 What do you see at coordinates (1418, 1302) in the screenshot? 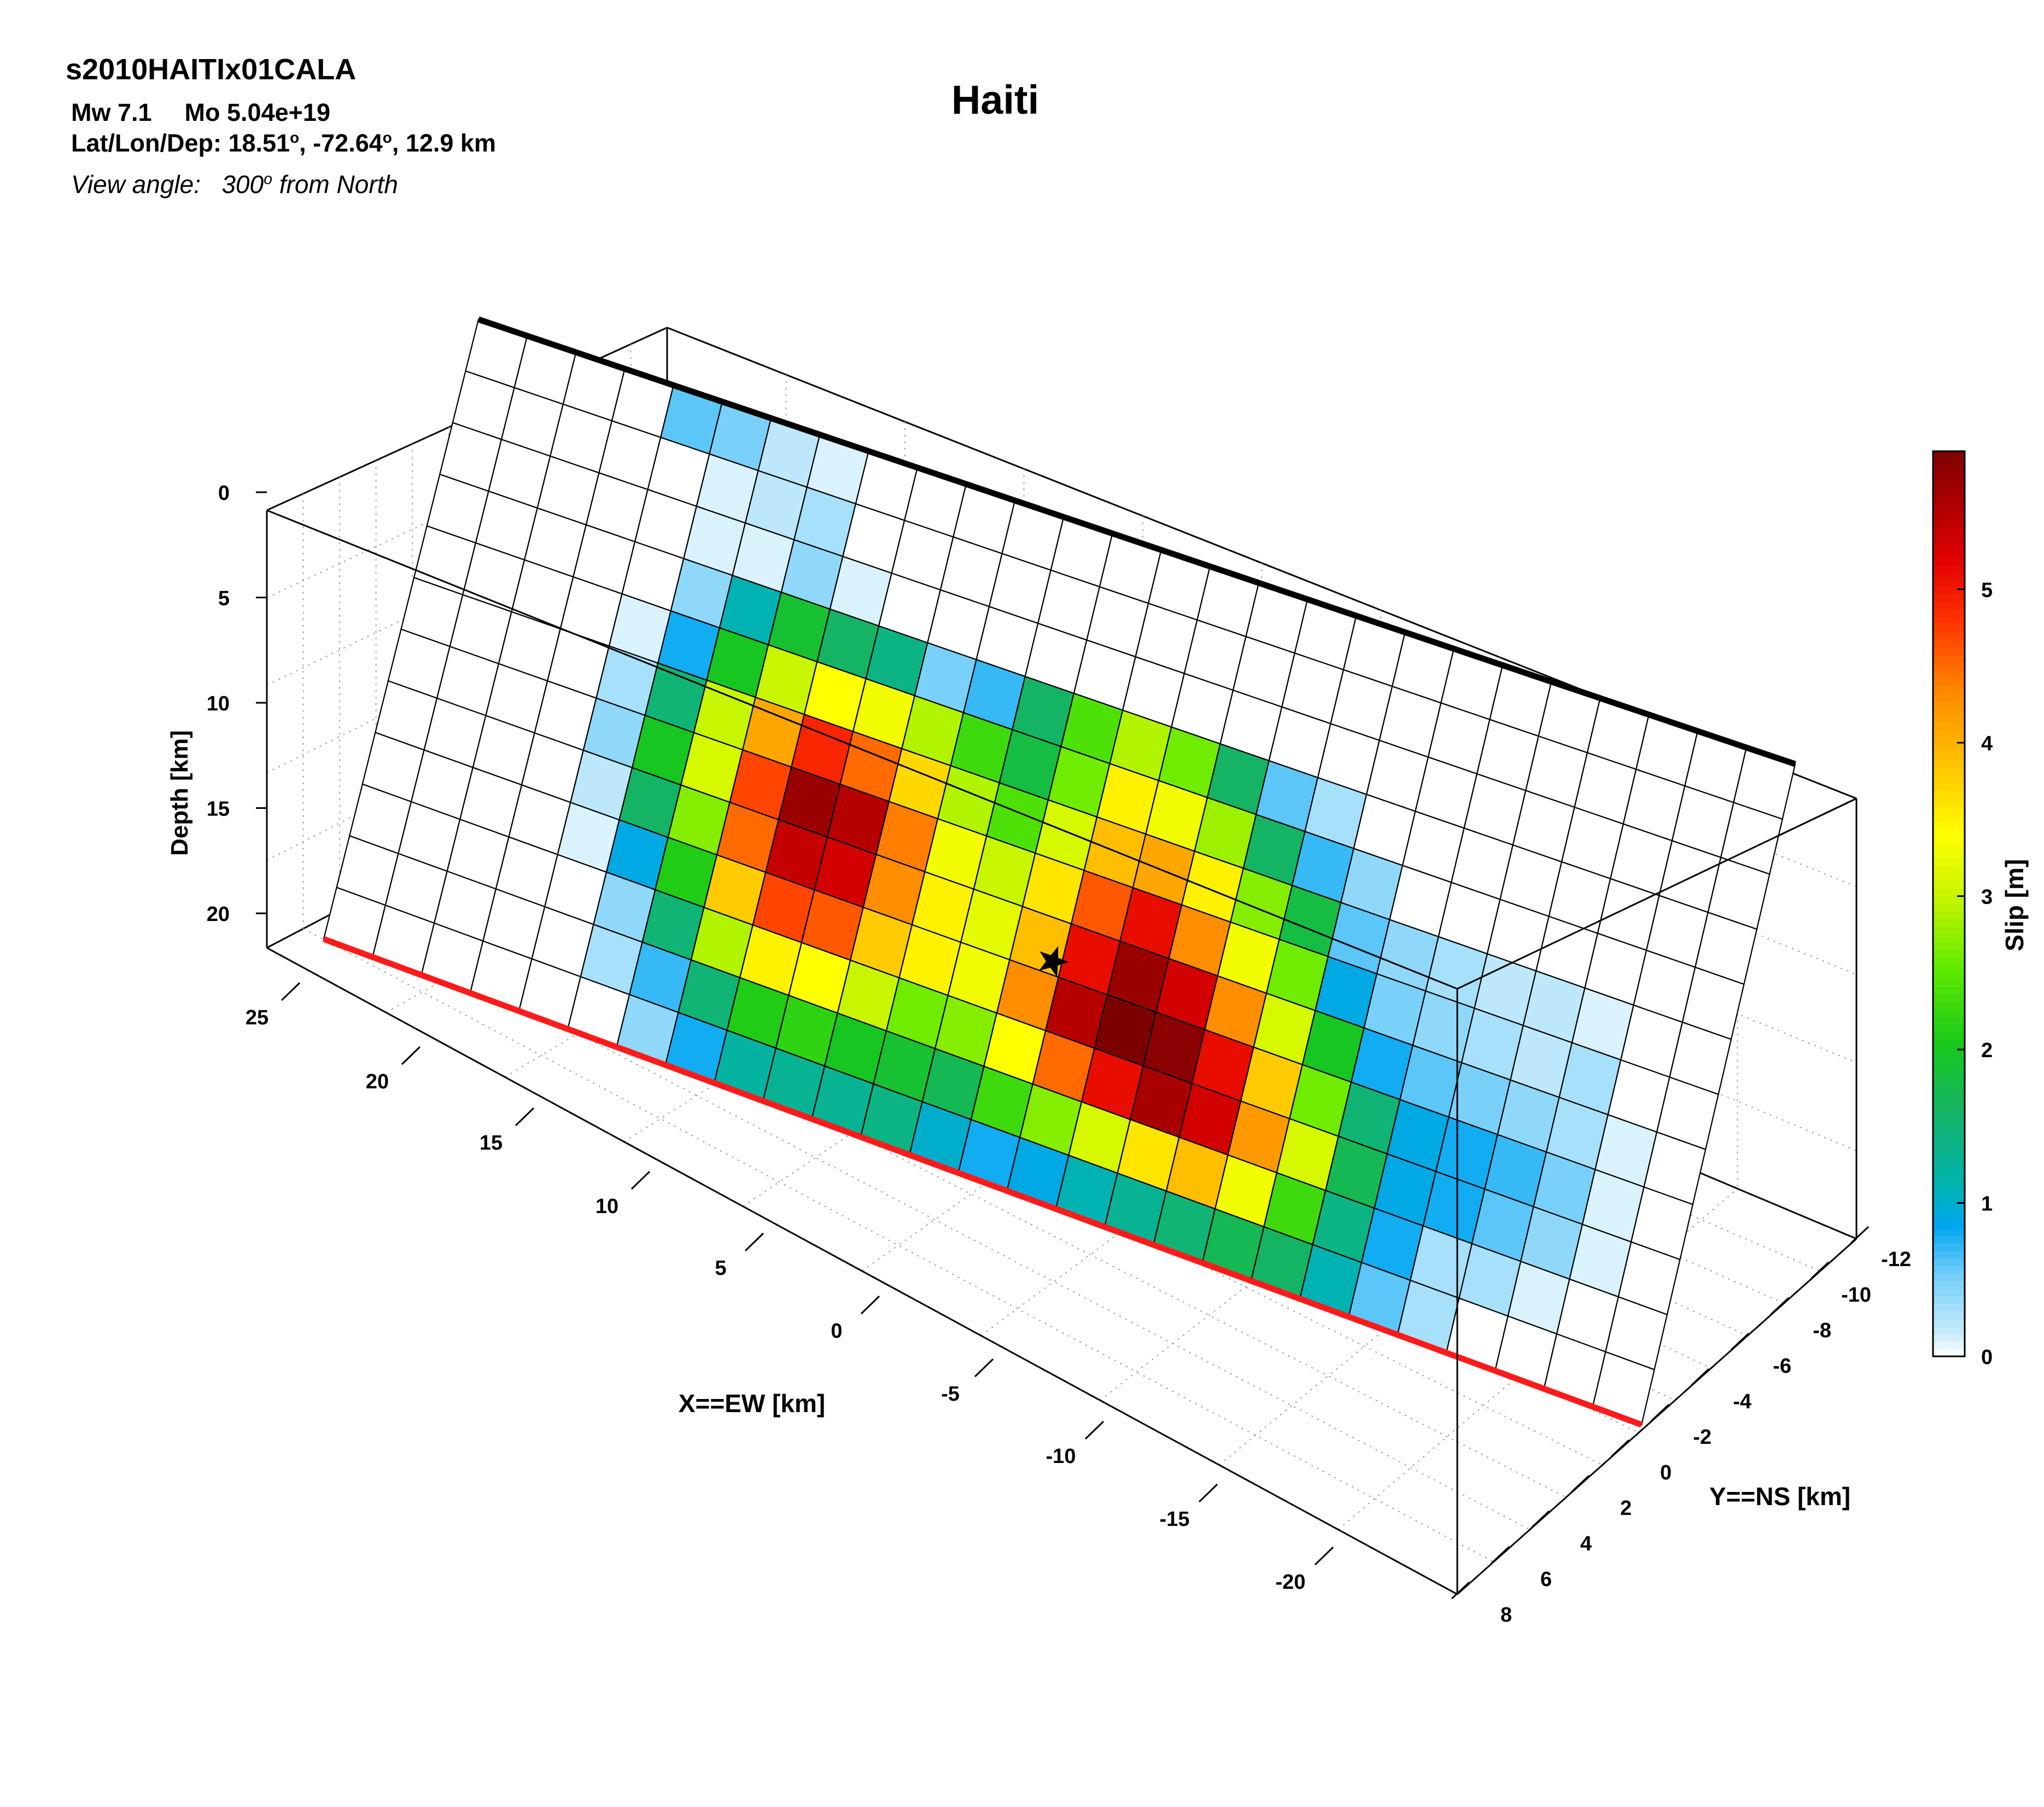
I see `floor-grid-line` at bounding box center [1418, 1302].